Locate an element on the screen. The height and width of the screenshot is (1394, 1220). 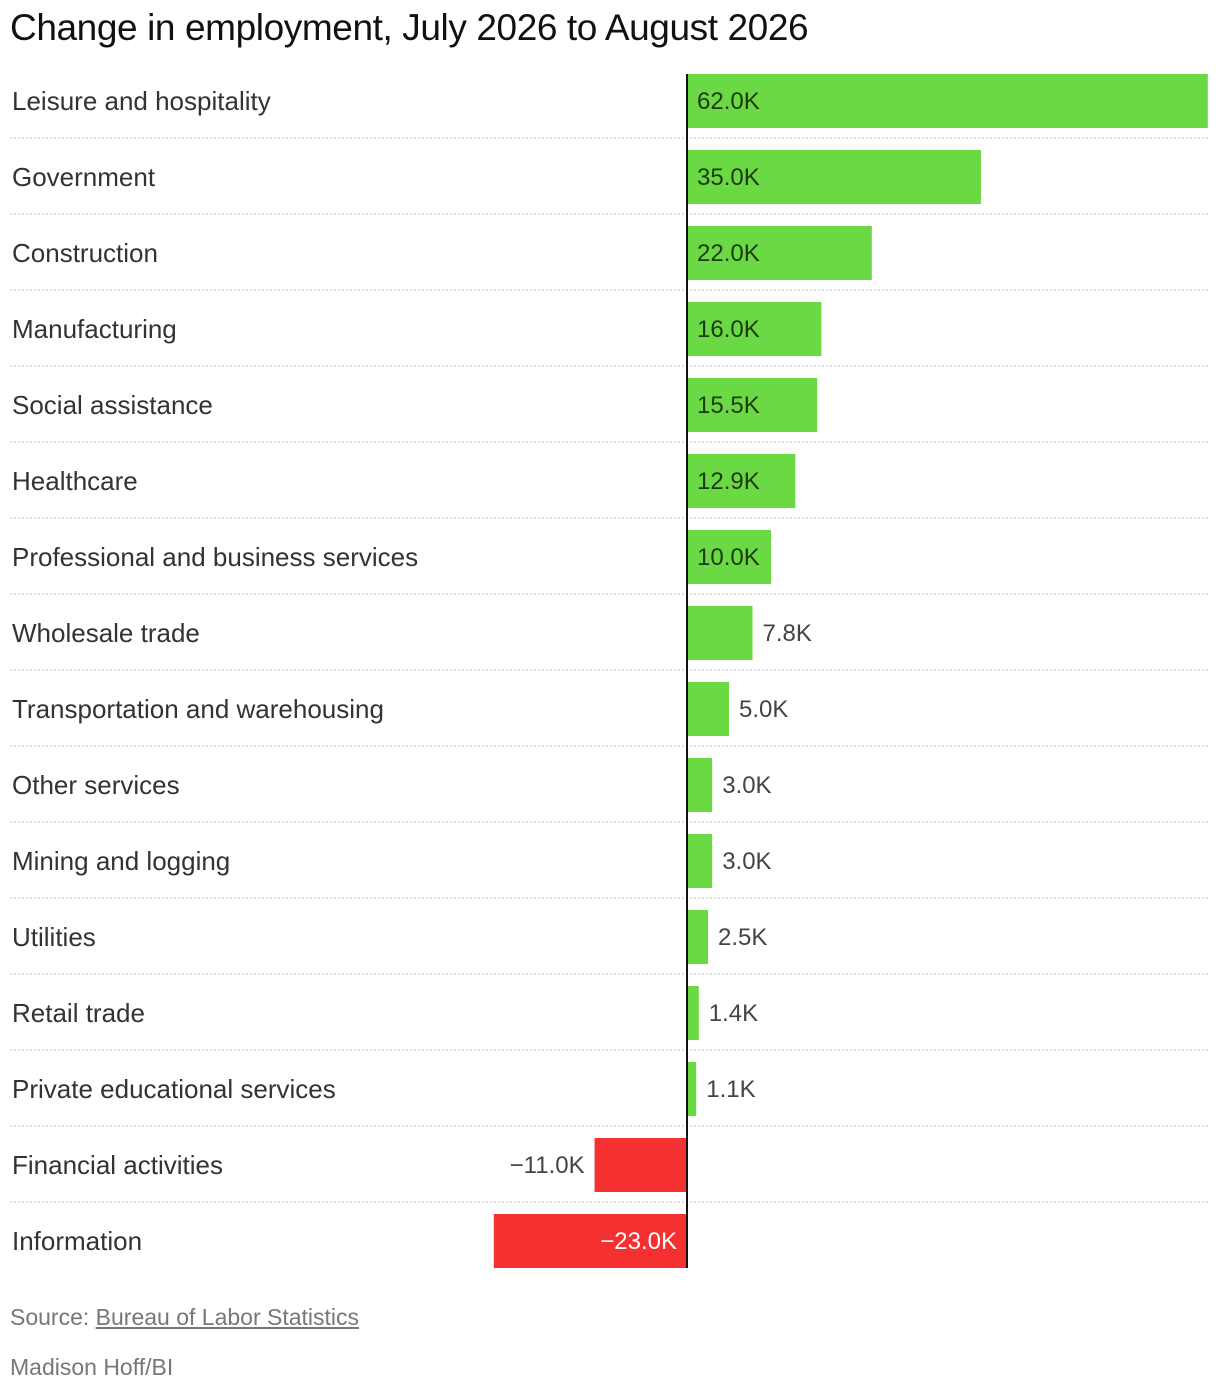
credit-line: Madison Hoff/BI is located at coordinates (92, 1367).